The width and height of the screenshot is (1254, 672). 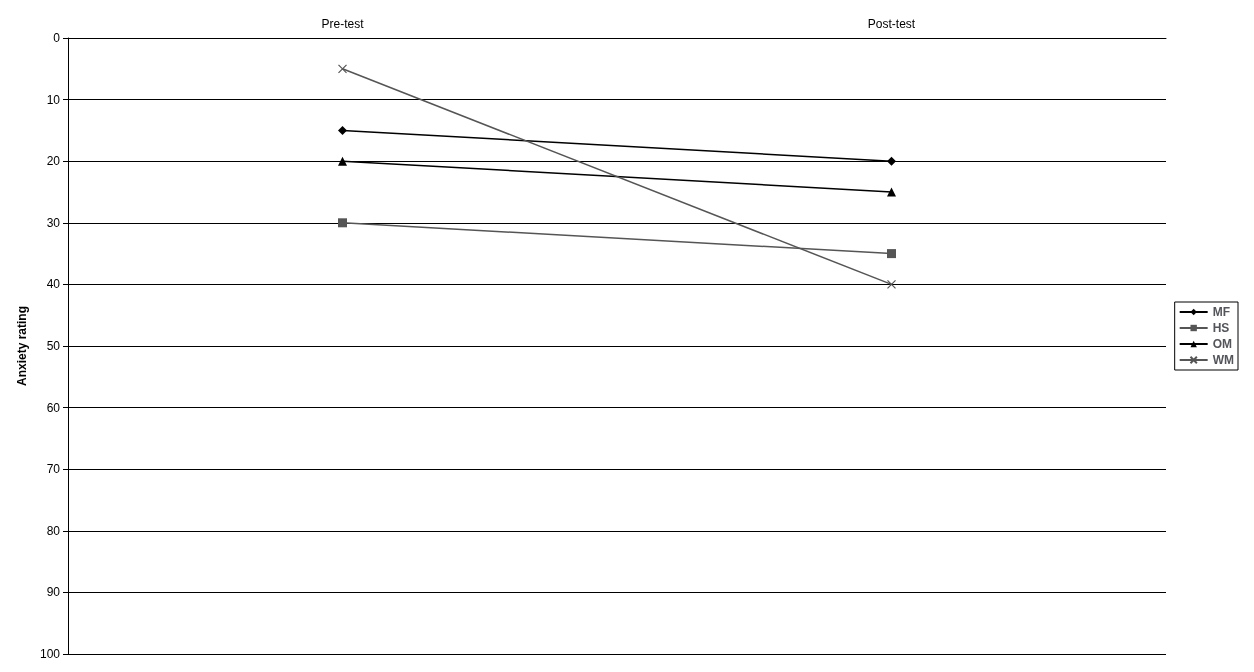 I want to click on y-tick-label: 100, so click(x=50, y=654).